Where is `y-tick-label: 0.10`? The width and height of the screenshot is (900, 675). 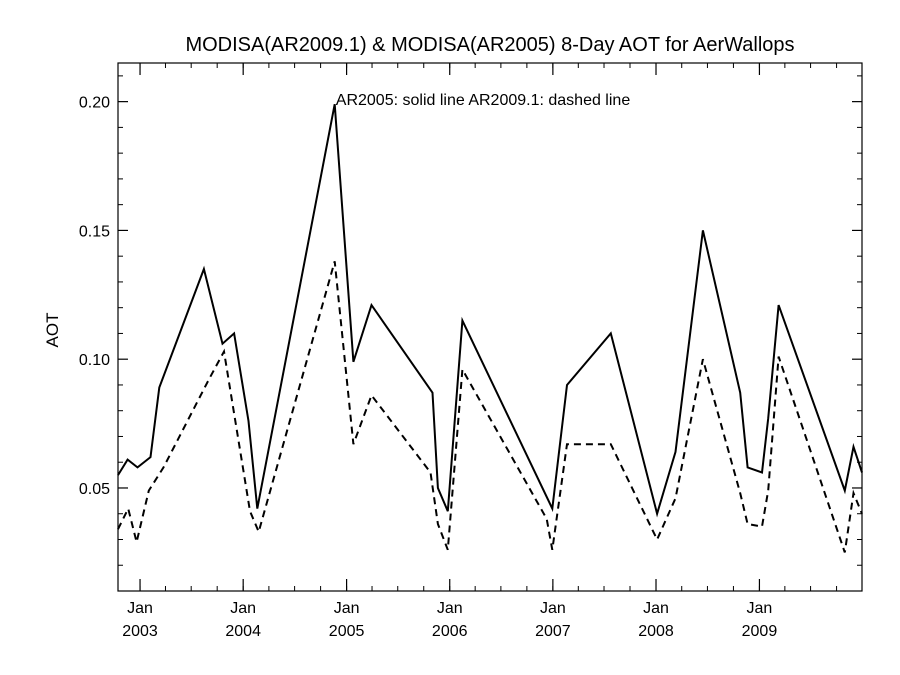 y-tick-label: 0.10 is located at coordinates (94, 360).